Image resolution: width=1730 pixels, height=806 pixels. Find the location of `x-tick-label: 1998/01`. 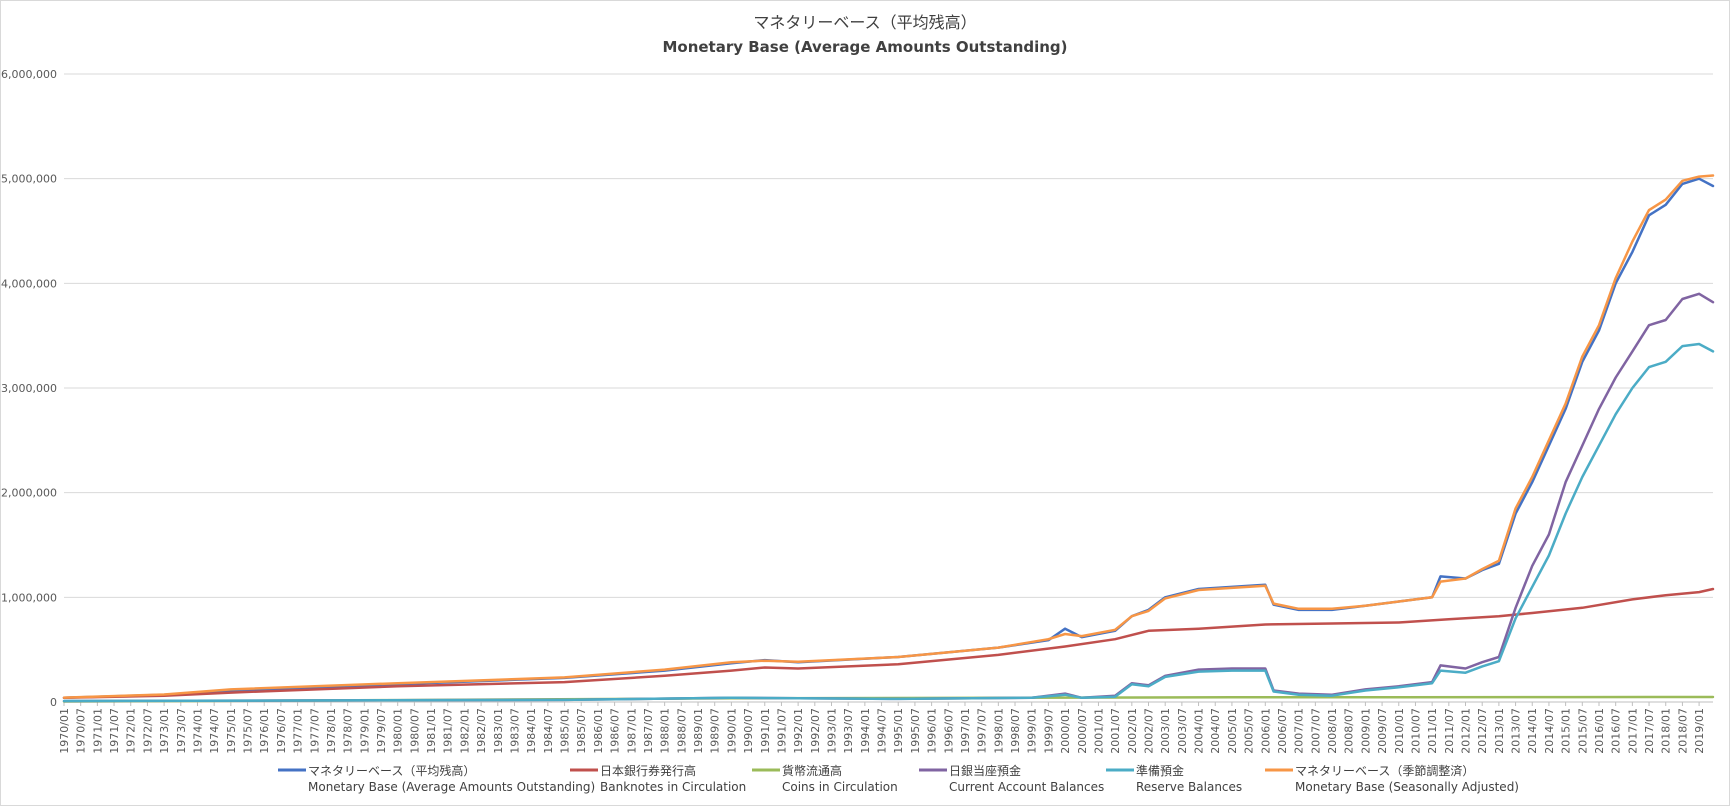

x-tick-label: 1998/01 is located at coordinates (998, 731).